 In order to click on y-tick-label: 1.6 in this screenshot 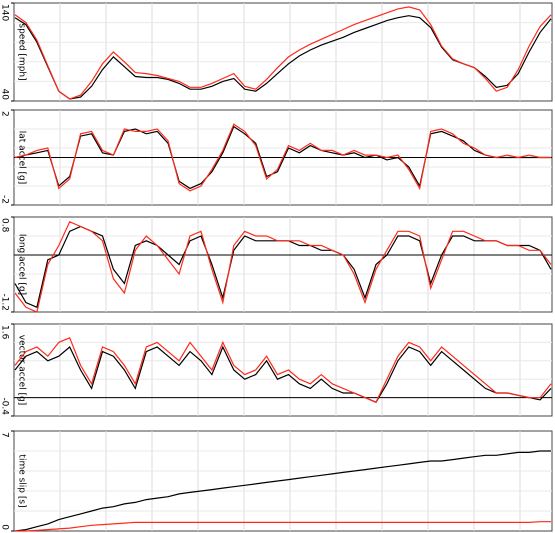, I will do `click(5, 332)`.